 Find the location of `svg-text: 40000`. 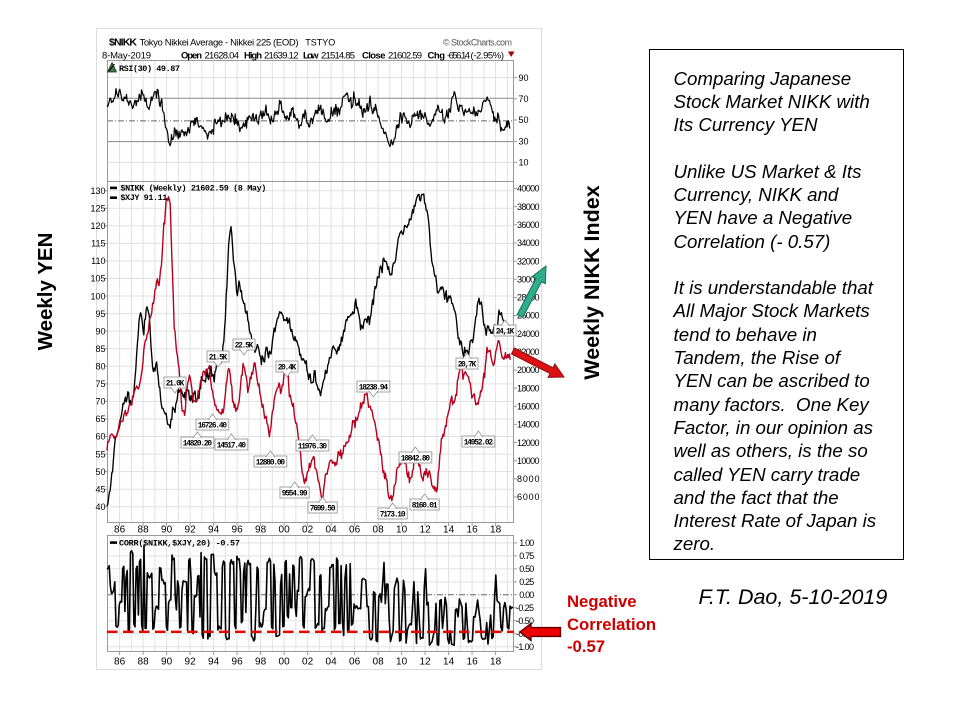

svg-text: 40000 is located at coordinates (528, 189).